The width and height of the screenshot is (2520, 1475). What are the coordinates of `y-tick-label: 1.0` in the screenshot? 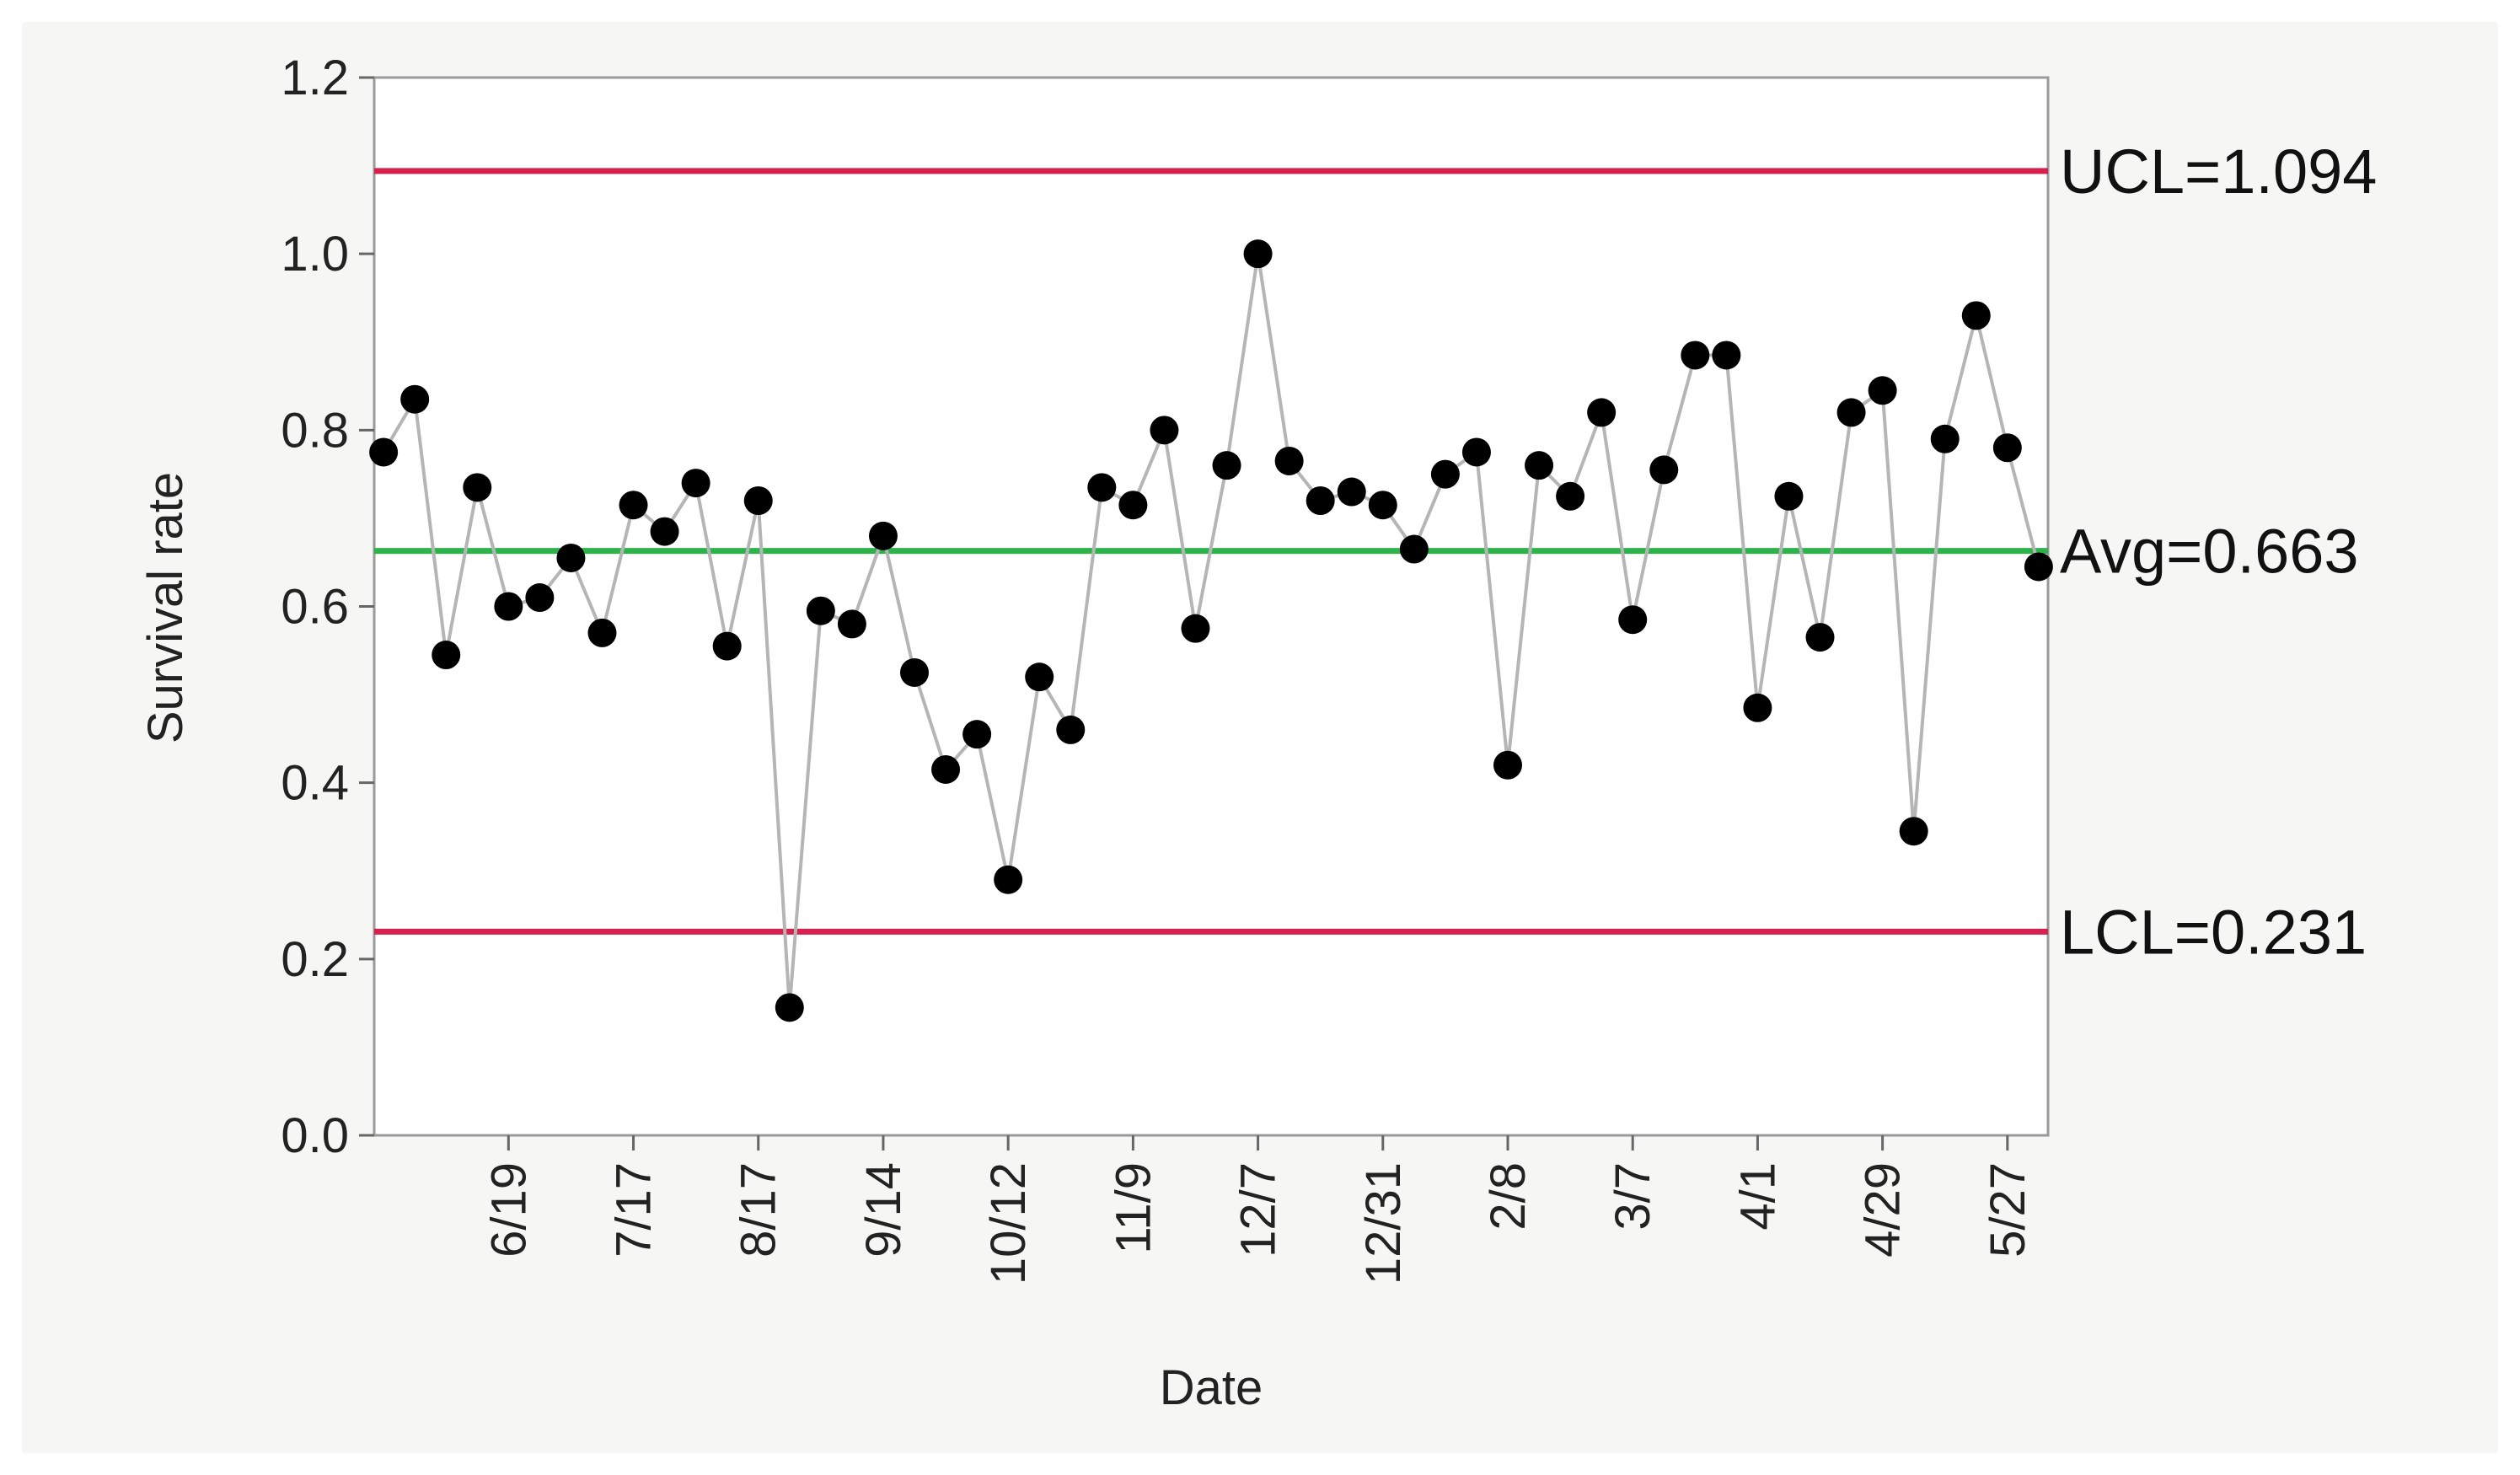 It's located at (315, 254).